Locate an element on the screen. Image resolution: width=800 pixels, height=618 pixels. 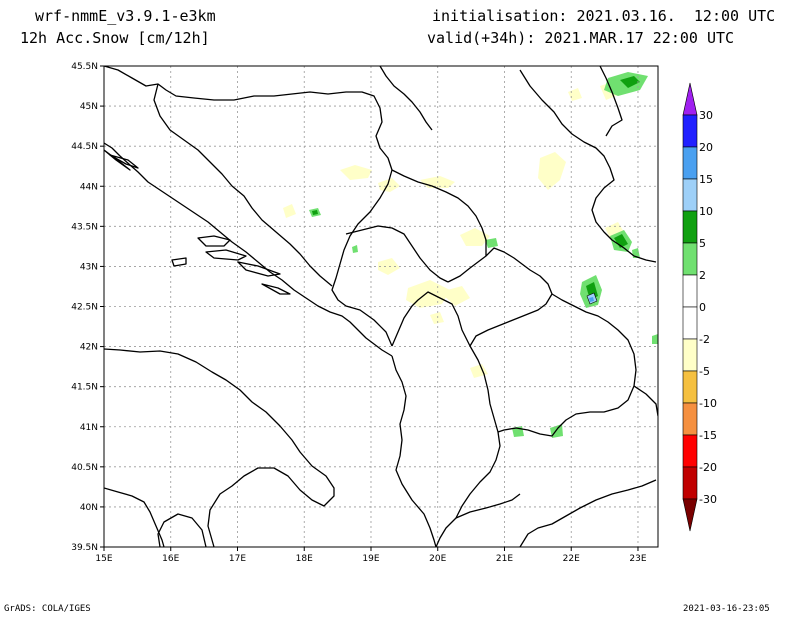
border-albania-north is located at coordinates (446, 419).